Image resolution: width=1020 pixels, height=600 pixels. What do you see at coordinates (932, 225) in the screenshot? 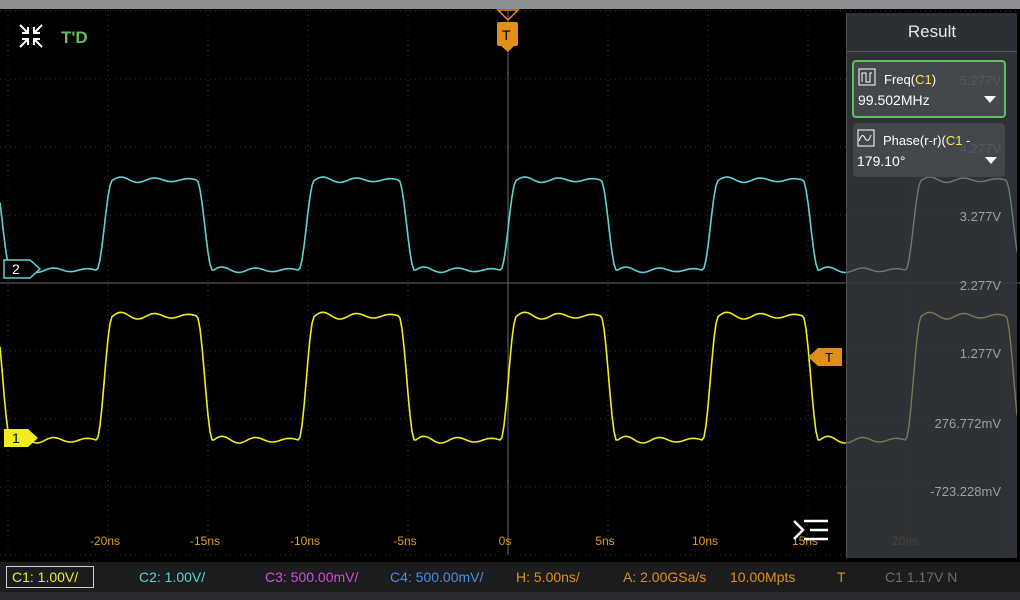
I see `ch2-waveform-ghost` at bounding box center [932, 225].